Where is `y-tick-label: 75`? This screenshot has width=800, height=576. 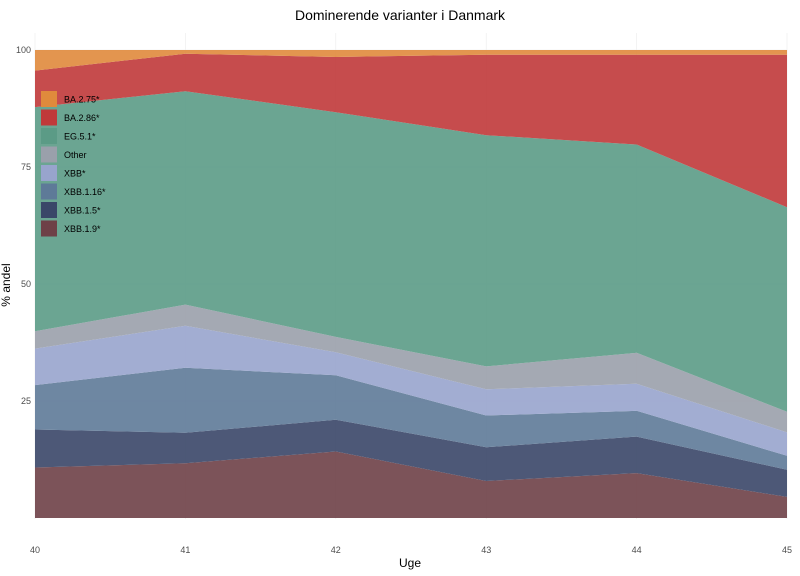 y-tick-label: 75 is located at coordinates (26, 167).